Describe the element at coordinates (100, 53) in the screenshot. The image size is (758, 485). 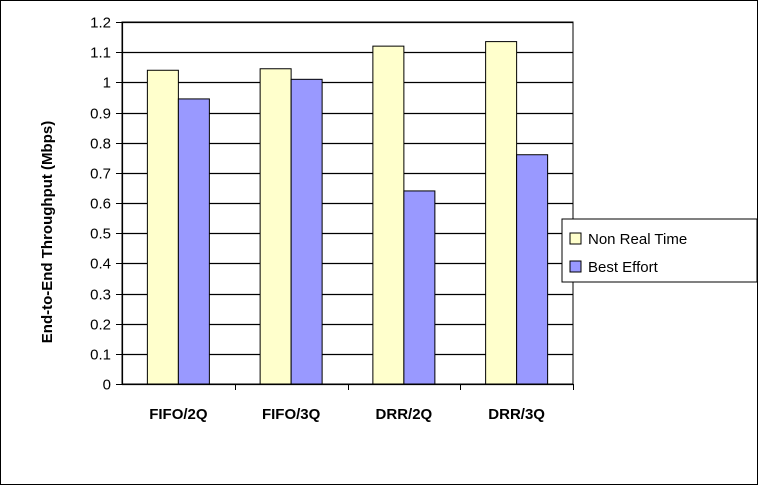
I see `y-tick-label: 1.1` at that location.